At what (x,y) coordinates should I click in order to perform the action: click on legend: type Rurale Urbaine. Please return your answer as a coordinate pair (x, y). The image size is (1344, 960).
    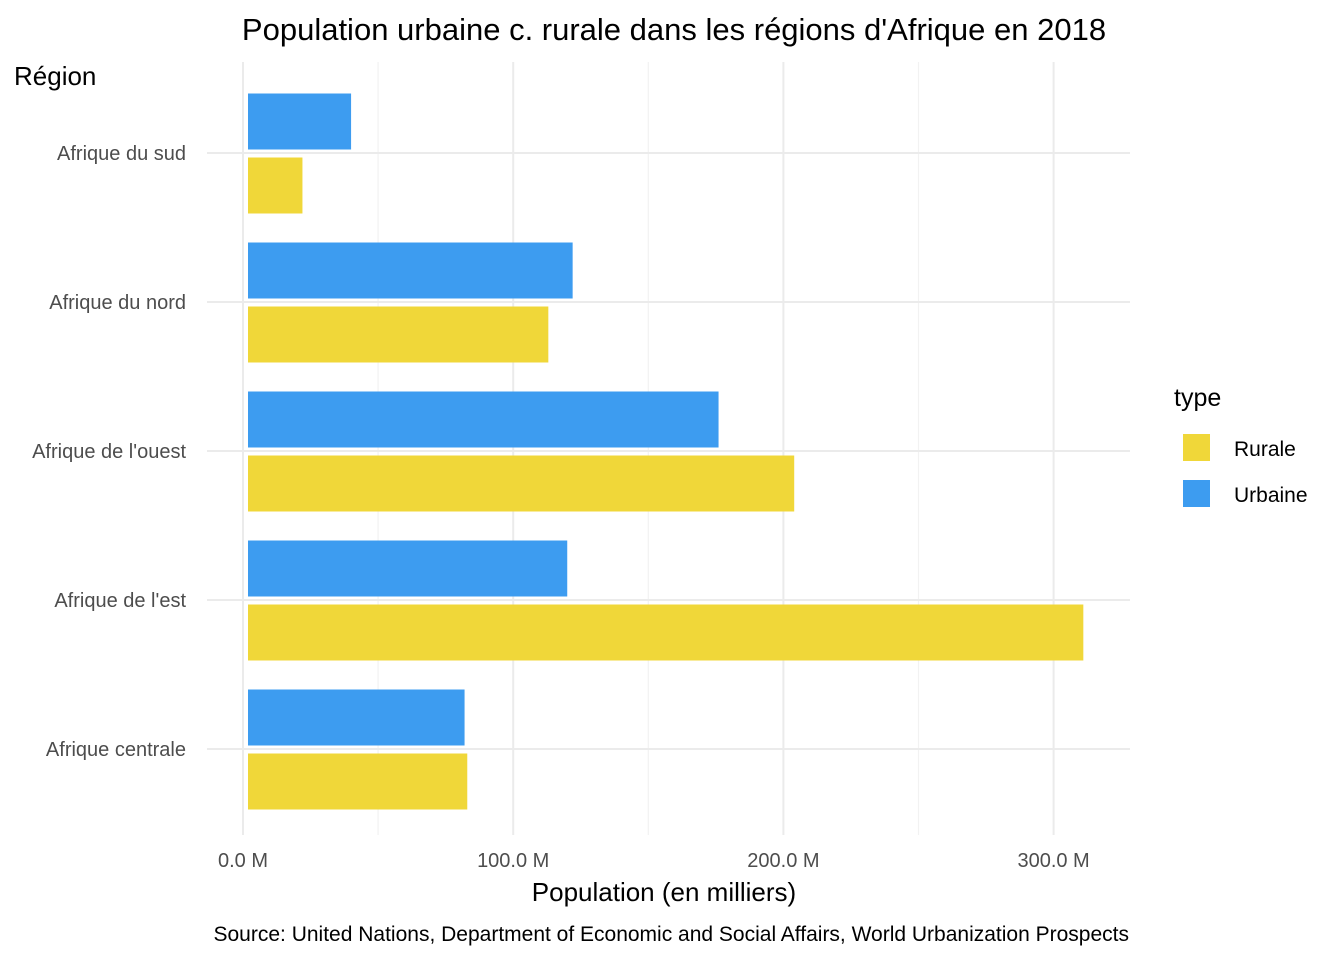
    Looking at the image, I should click on (1241, 445).